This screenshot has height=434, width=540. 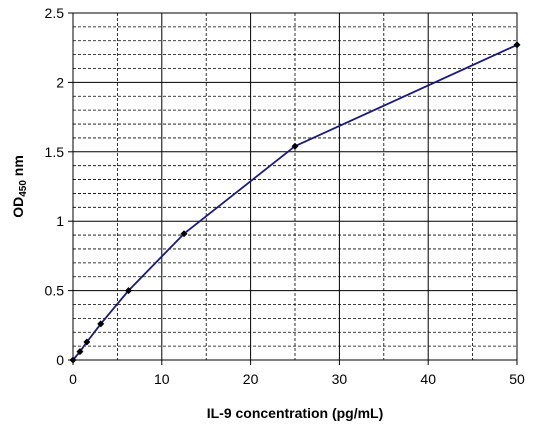 I want to click on y-tick-label: 1.5, so click(x=55, y=152).